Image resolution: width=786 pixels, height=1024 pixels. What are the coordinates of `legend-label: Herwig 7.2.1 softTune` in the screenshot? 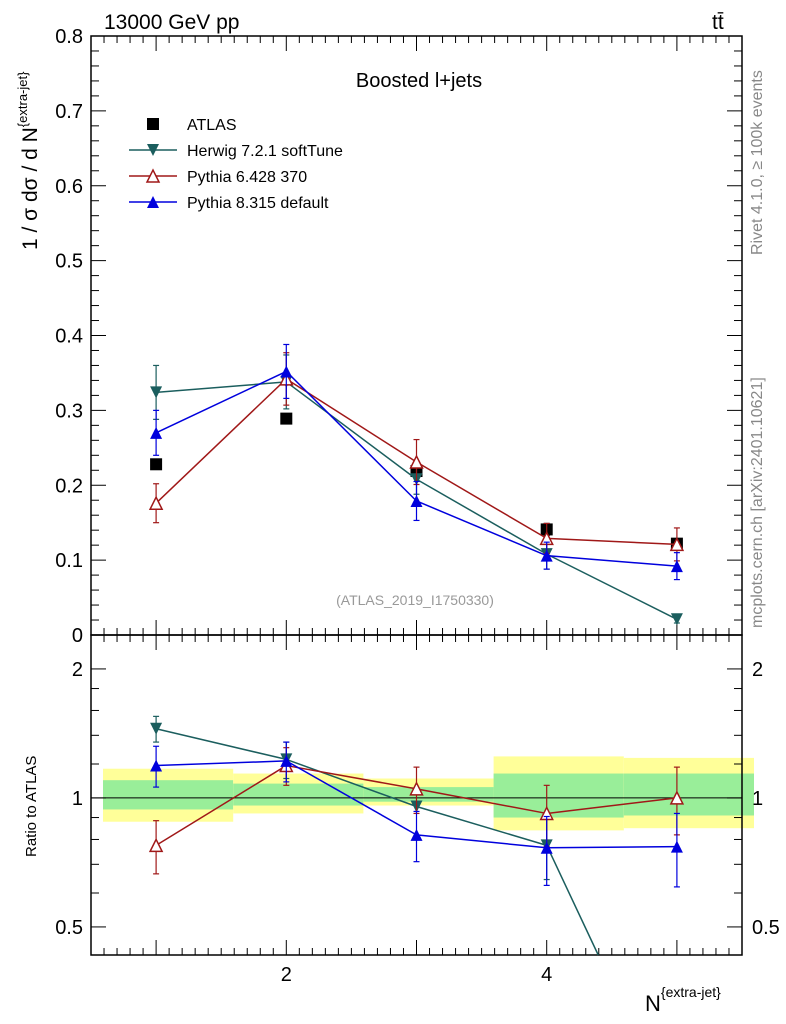 It's located at (265, 151).